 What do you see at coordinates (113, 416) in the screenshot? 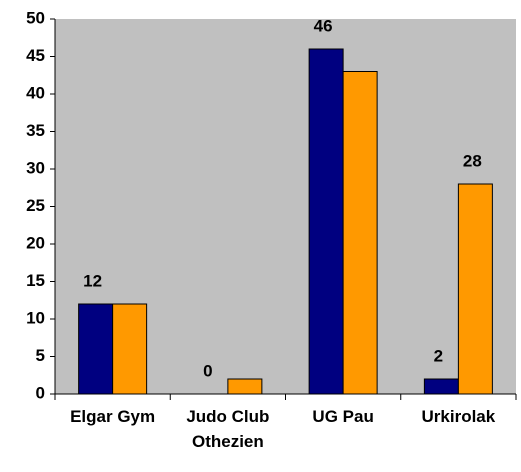
I see `x-tick-label: Elgar Gym` at bounding box center [113, 416].